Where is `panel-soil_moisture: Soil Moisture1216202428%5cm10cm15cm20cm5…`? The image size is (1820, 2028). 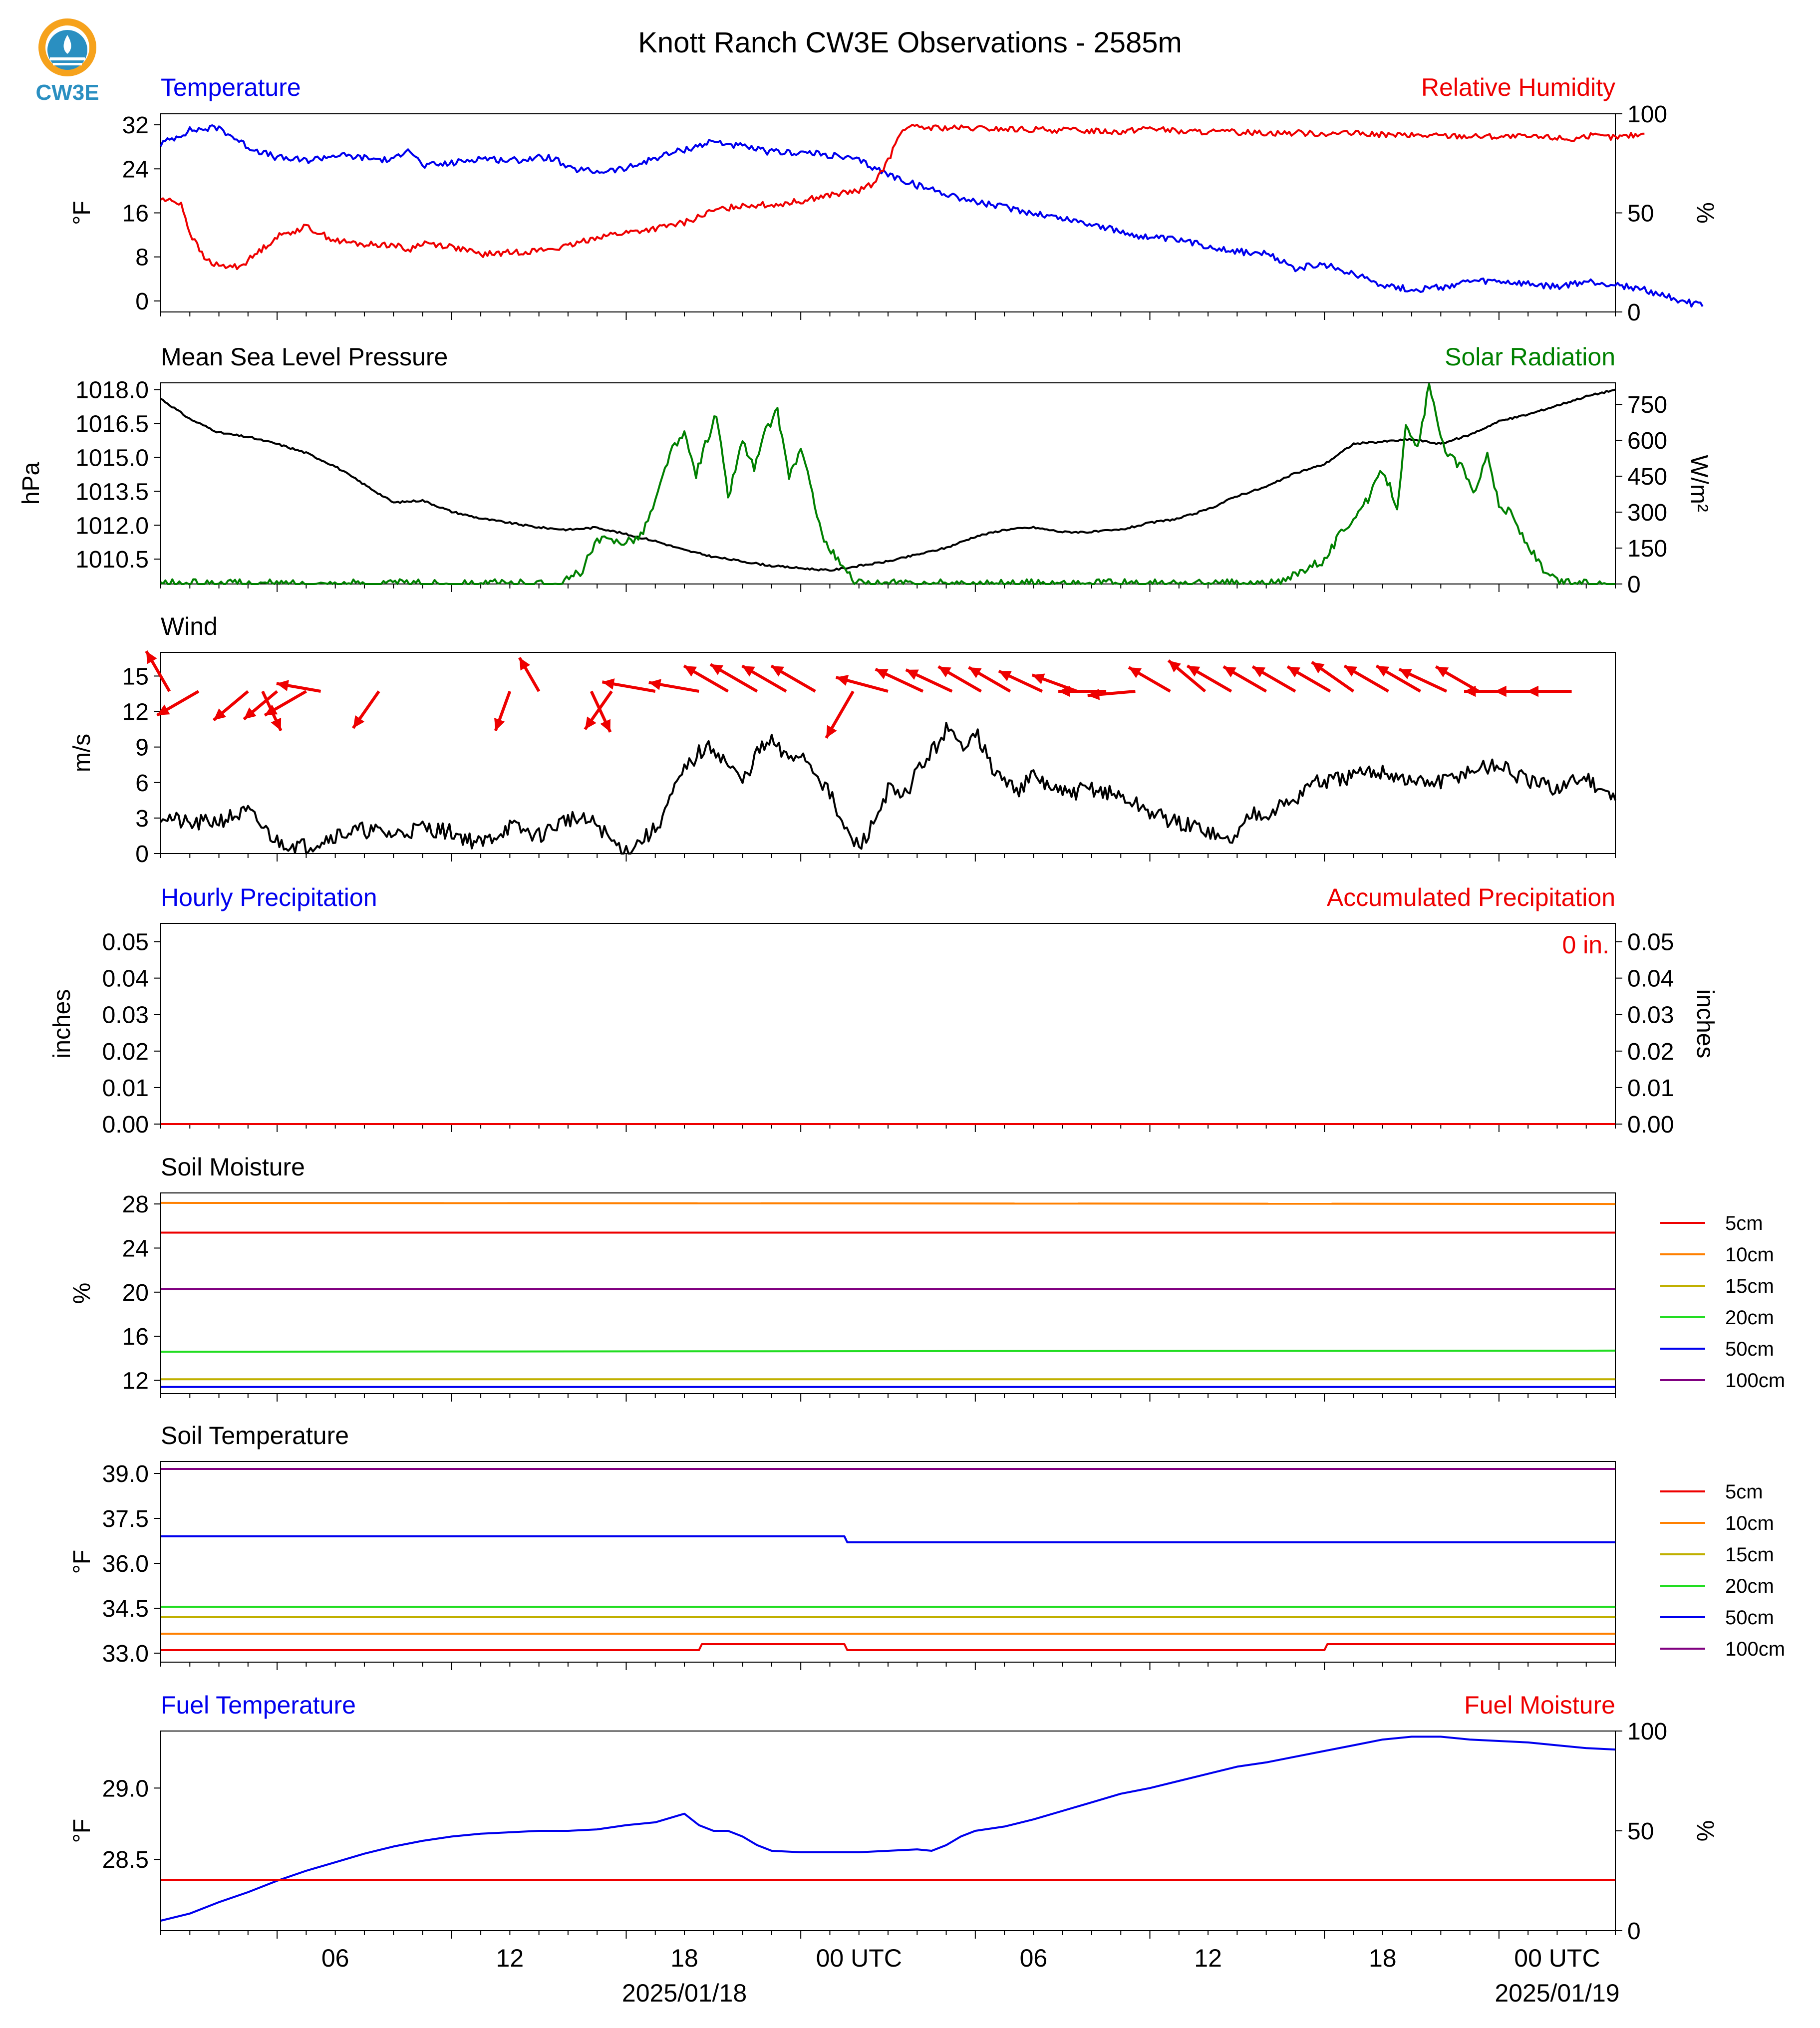 panel-soil_moisture: Soil Moisture1216202428%5cm10cm15cm20cm5… is located at coordinates (927, 1277).